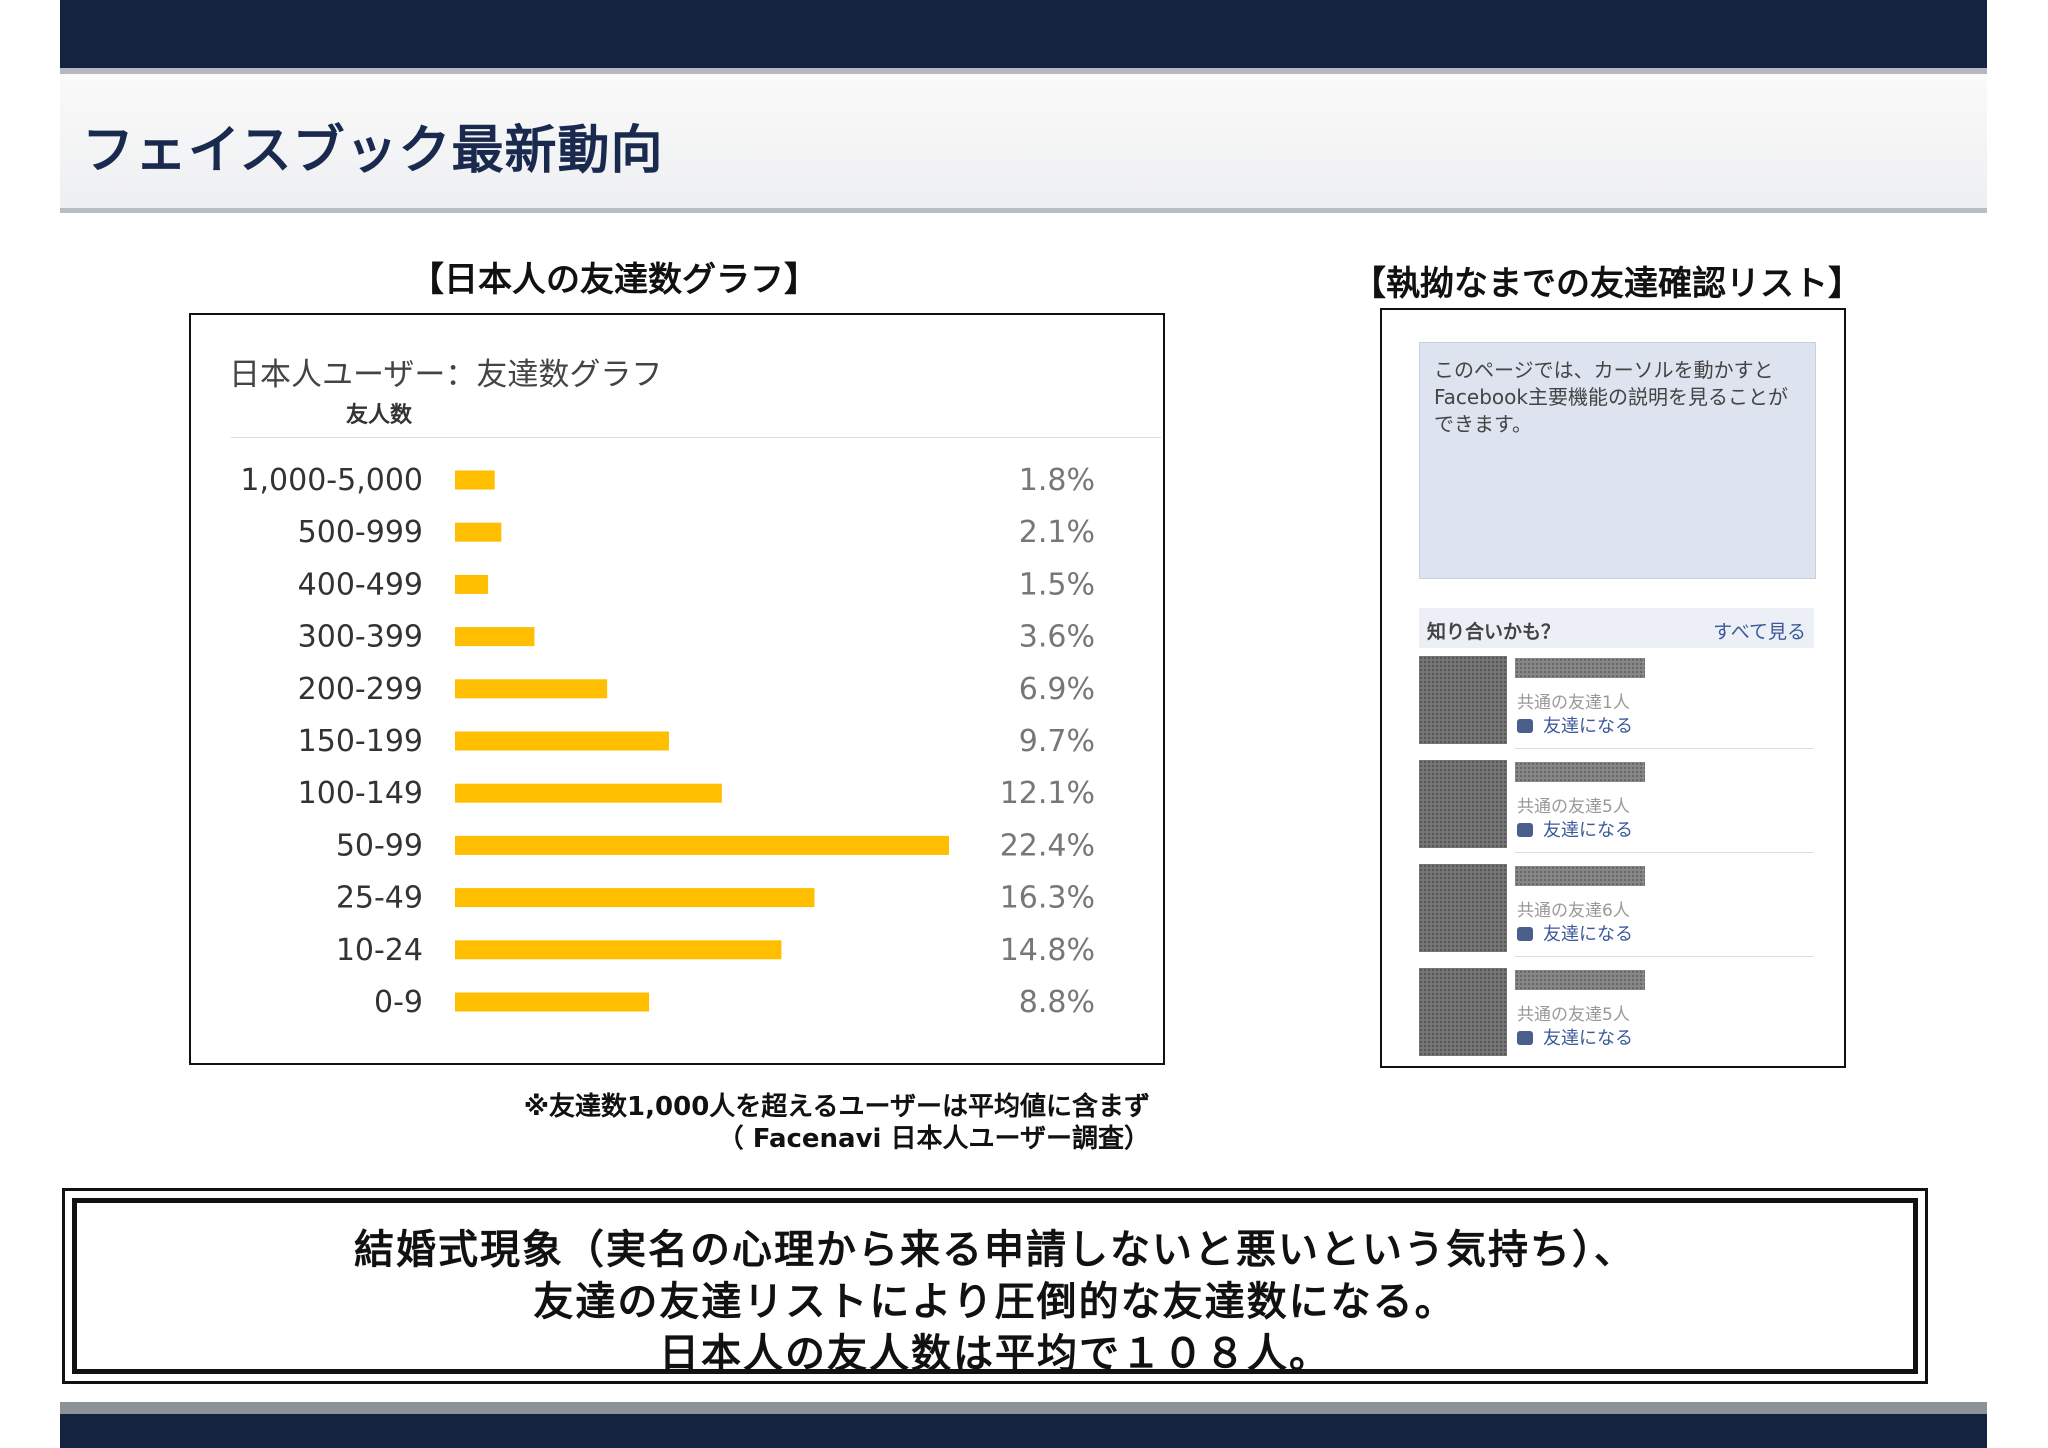 The width and height of the screenshot is (2048, 1448). I want to click on header-divider, so click(1023, 71).